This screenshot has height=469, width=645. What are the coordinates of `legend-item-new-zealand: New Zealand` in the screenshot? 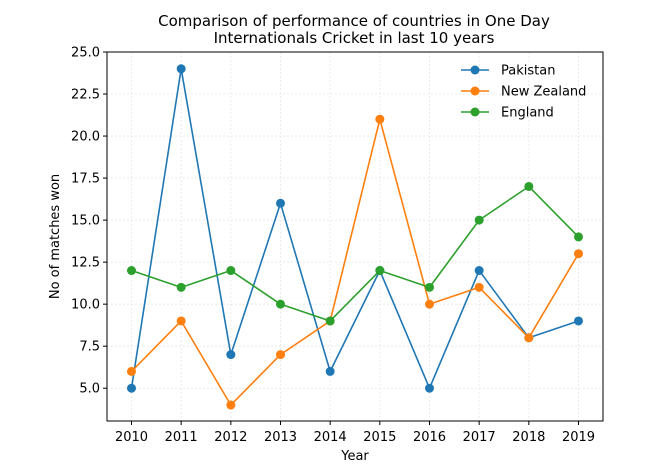 It's located at (523, 92).